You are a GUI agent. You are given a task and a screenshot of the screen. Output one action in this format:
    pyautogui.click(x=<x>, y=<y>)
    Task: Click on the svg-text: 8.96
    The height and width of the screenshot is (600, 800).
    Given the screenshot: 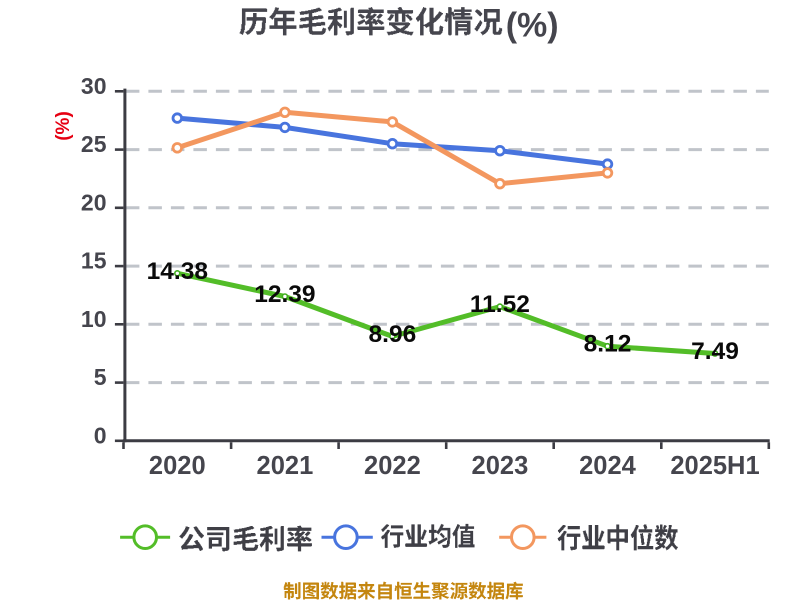 What is the action you would take?
    pyautogui.click(x=393, y=334)
    